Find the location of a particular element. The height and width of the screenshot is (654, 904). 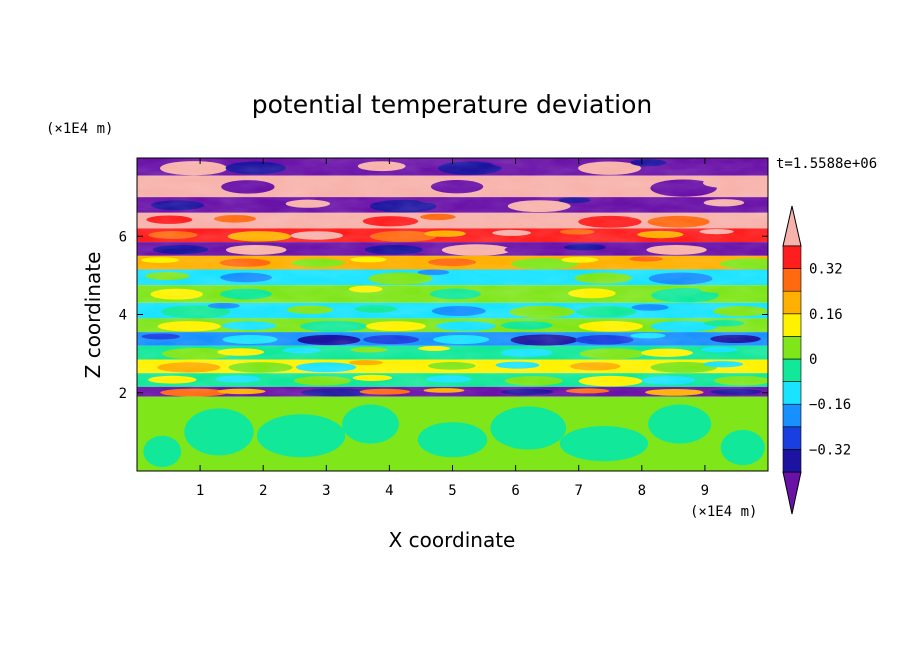

x-tick-label: 5 is located at coordinates (452, 491).